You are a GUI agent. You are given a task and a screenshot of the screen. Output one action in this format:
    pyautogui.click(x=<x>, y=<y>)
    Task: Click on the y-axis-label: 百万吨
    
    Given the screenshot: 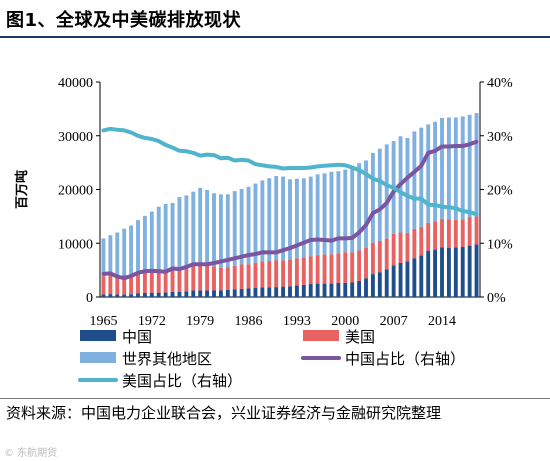 What is the action you would take?
    pyautogui.click(x=22, y=189)
    